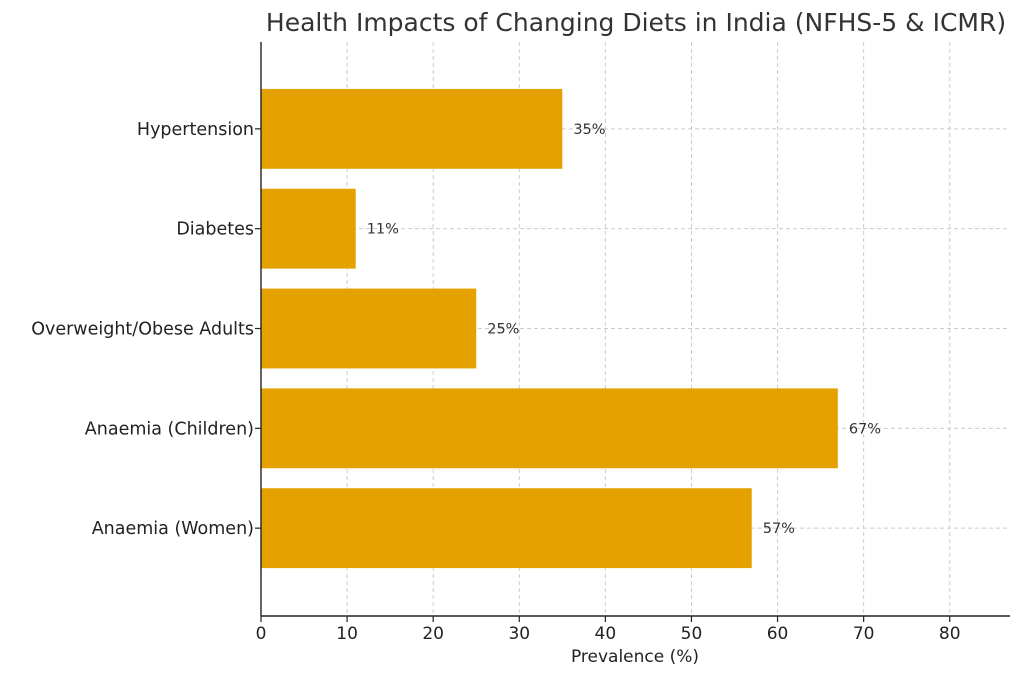 The height and width of the screenshot is (682, 1024). I want to click on x-ticks: 0 10 20 30 40 50 60 70 80, so click(608, 630).